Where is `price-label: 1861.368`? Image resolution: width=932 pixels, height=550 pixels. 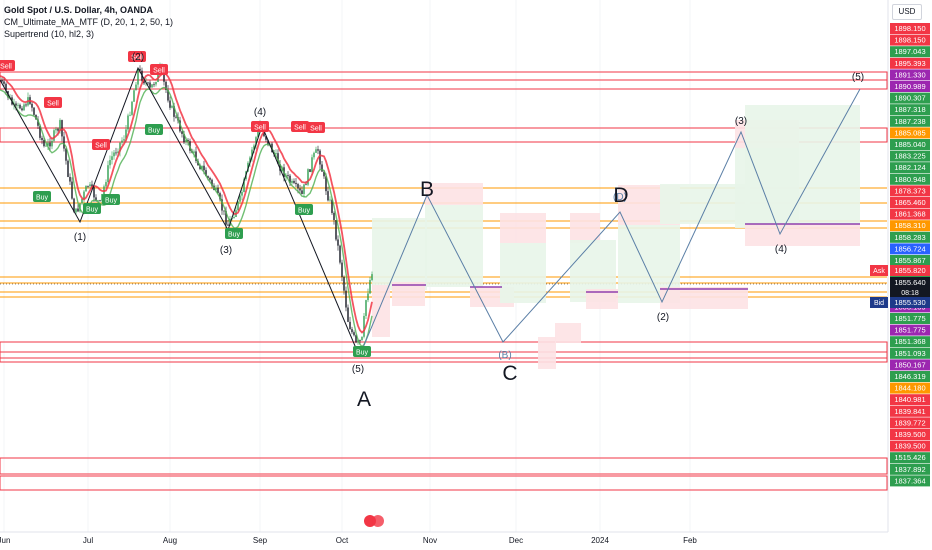
price-label: 1861.368 is located at coordinates (909, 214).